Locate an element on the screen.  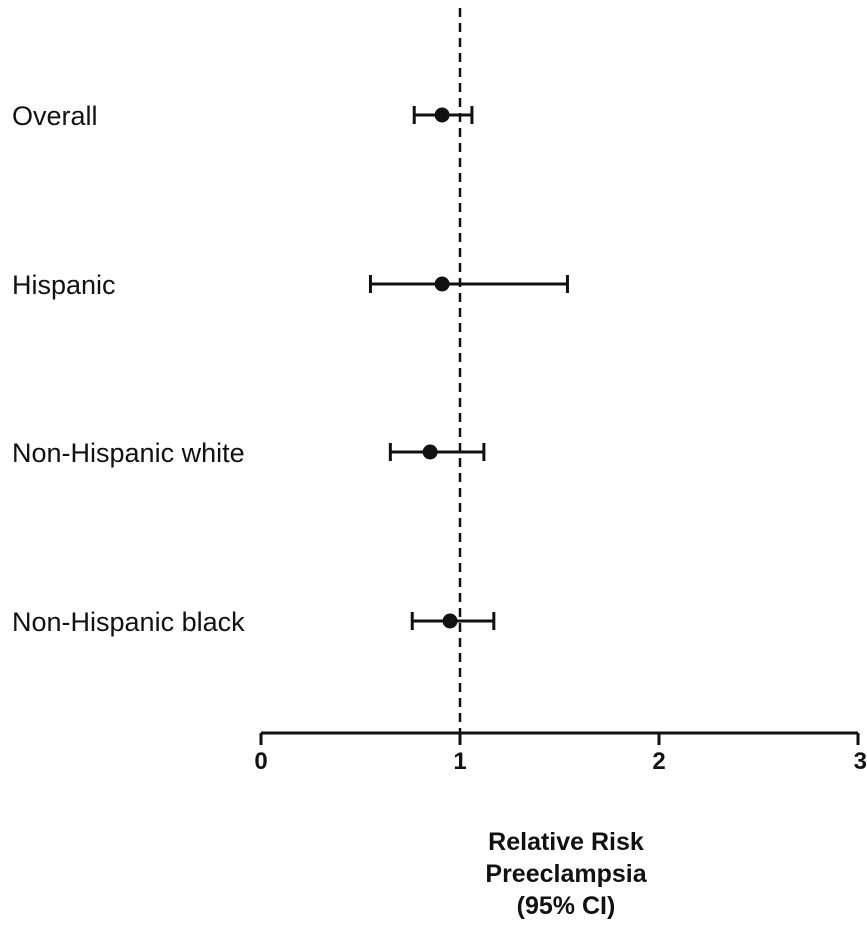
forest-row: Non-Hispanic black is located at coordinates (254, 622).